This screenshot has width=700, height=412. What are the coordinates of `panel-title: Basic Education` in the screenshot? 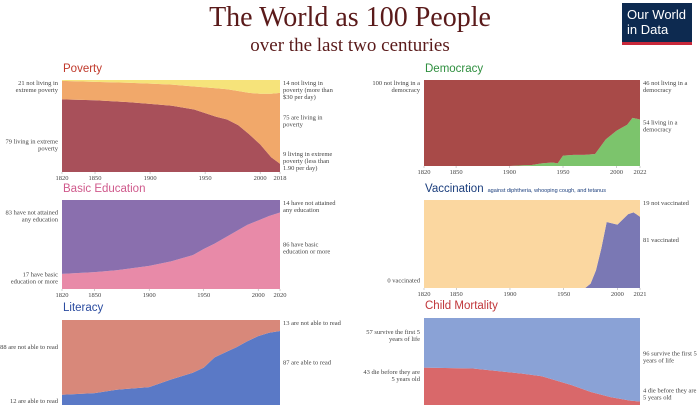 It's located at (104, 189).